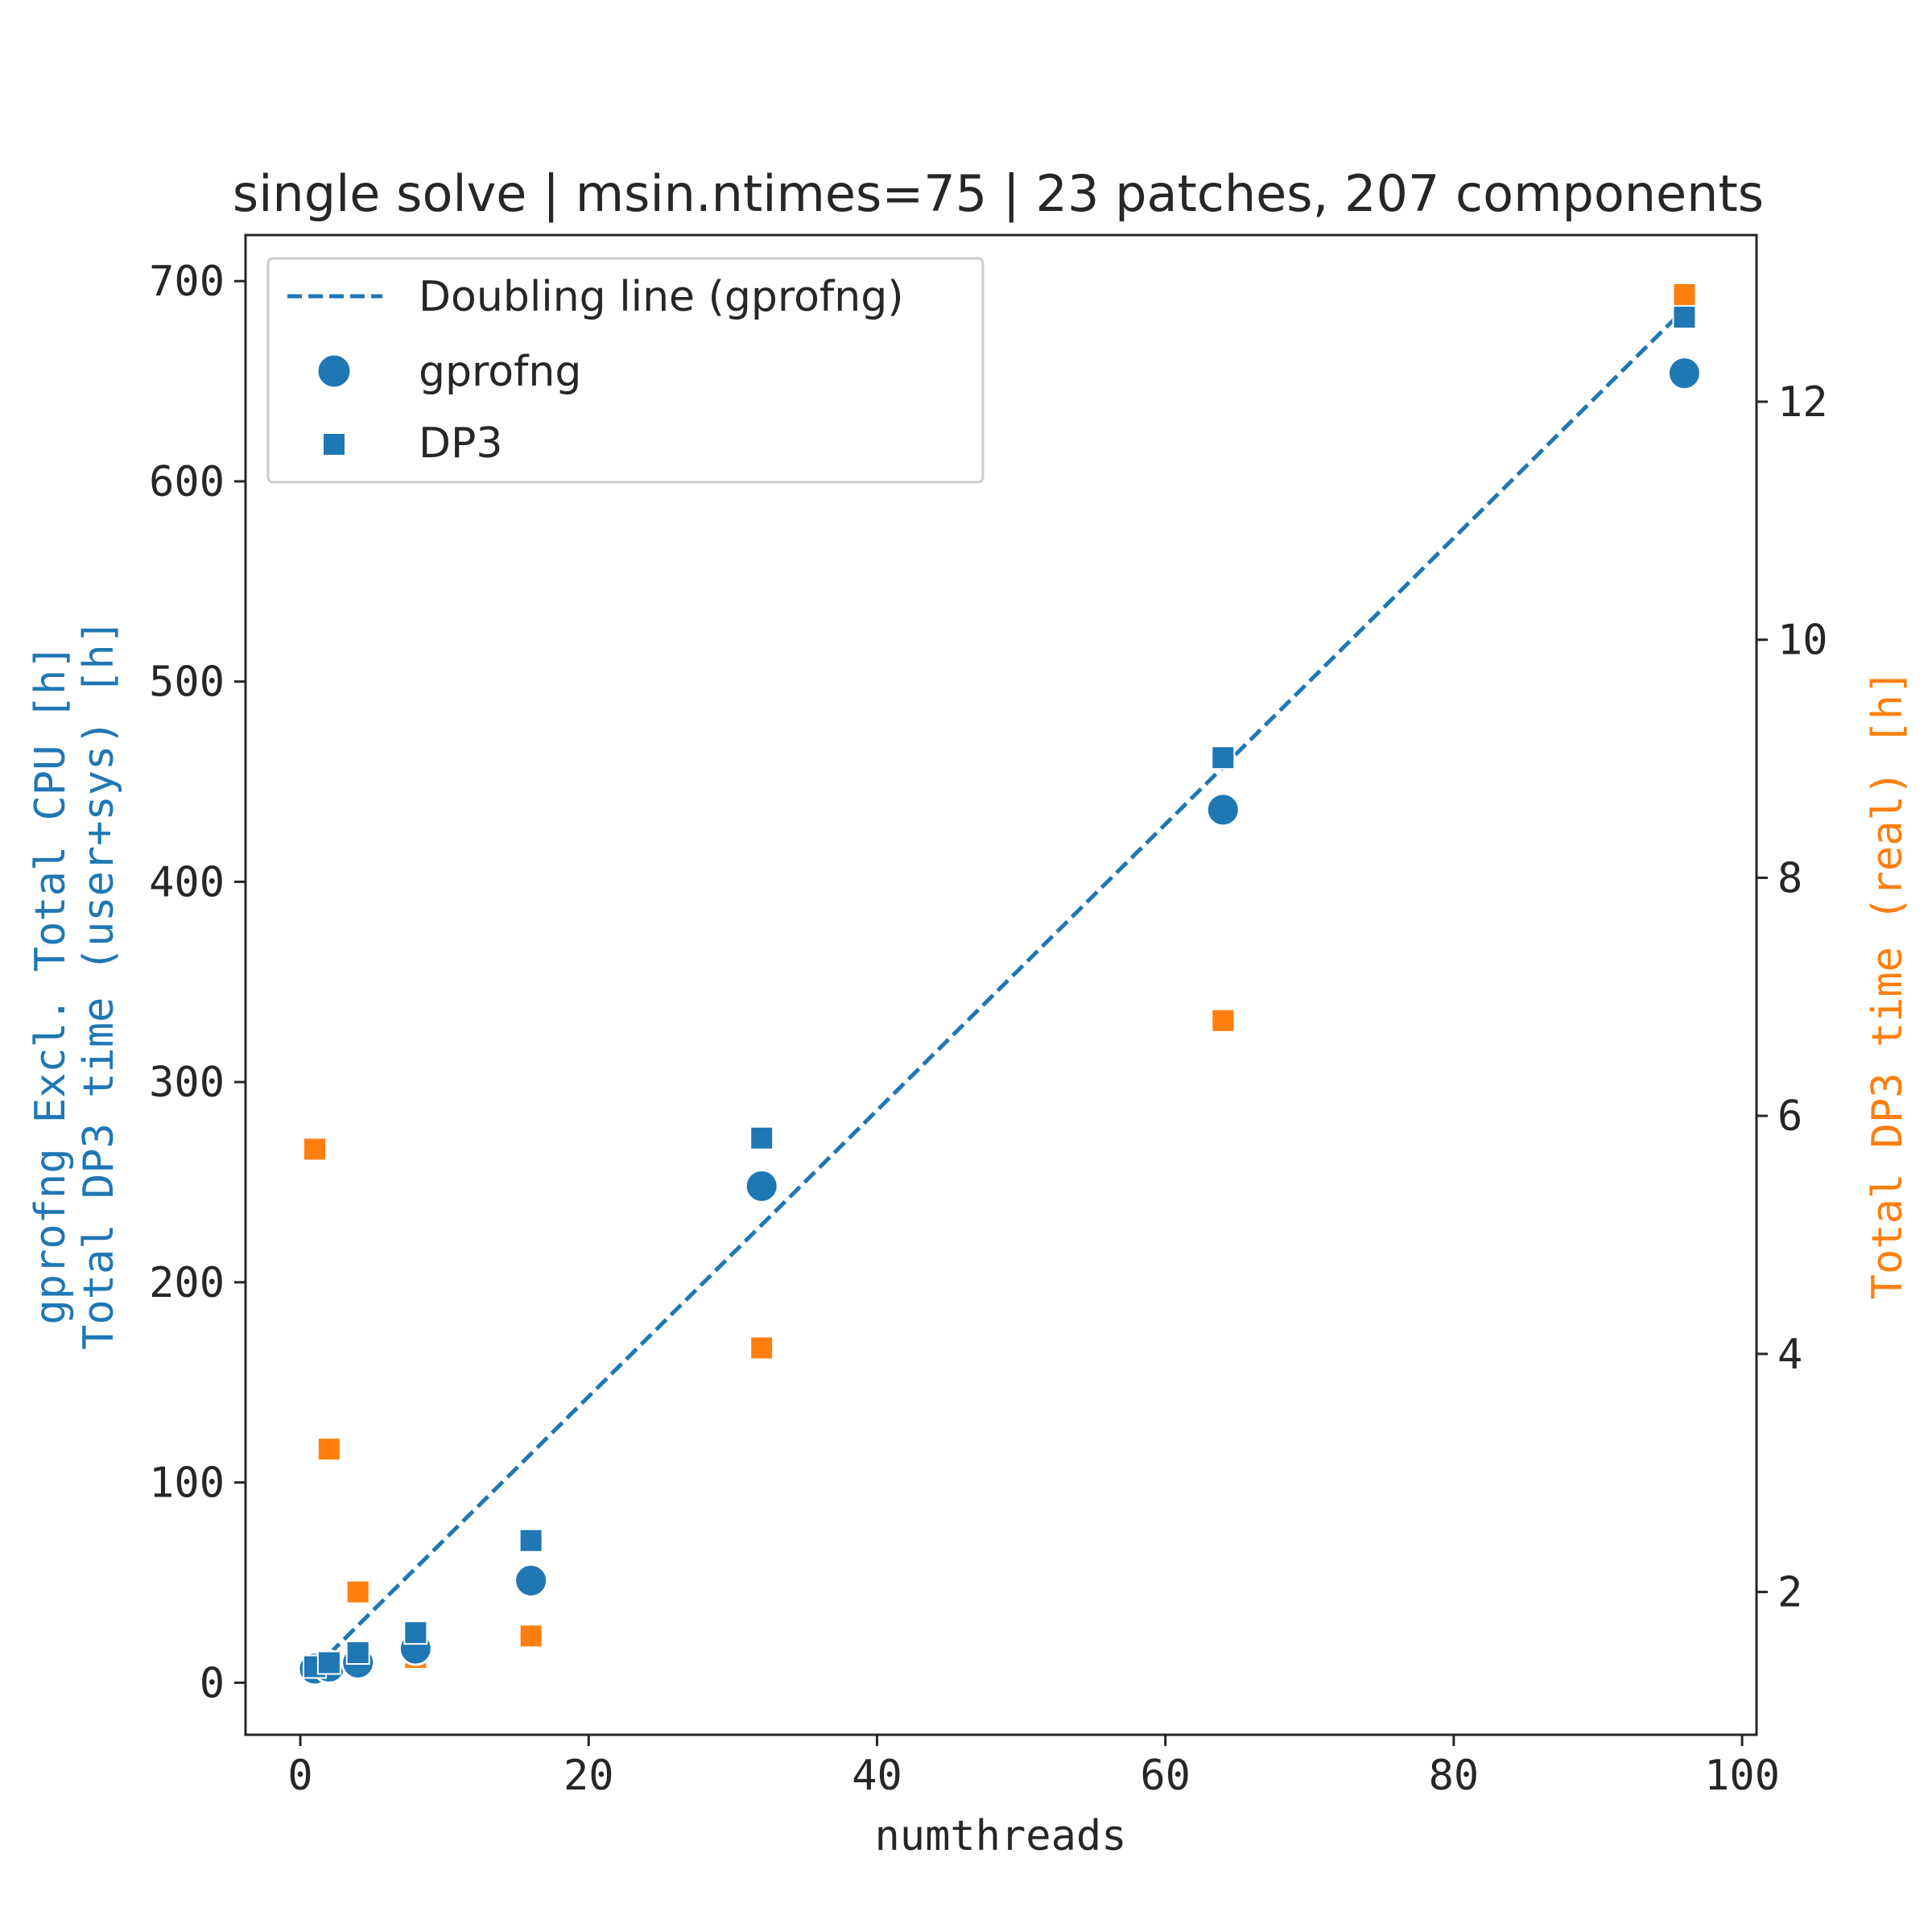 The image size is (1932, 1932). I want to click on x-axis-label: numthreads, so click(1000, 1836).